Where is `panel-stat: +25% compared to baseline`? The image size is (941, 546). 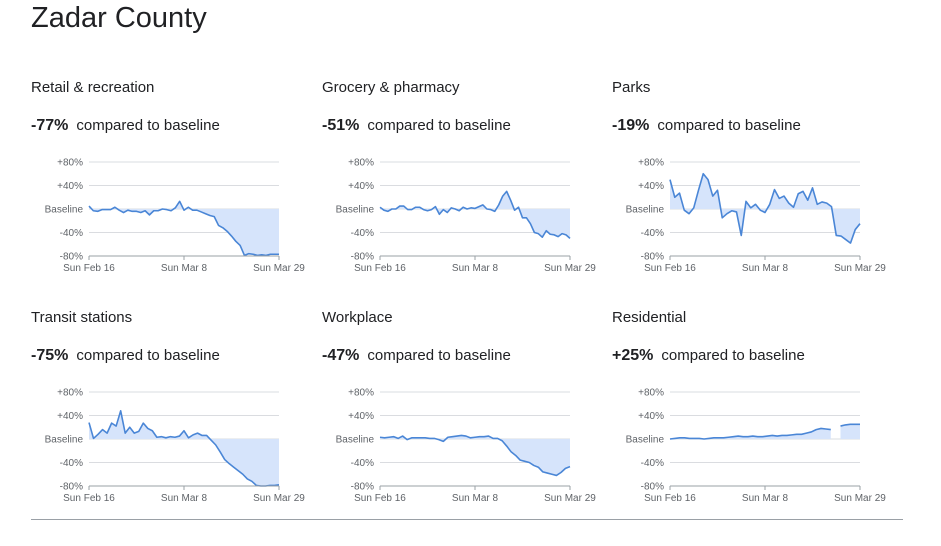
panel-stat: +25% compared to baseline is located at coordinates (708, 356).